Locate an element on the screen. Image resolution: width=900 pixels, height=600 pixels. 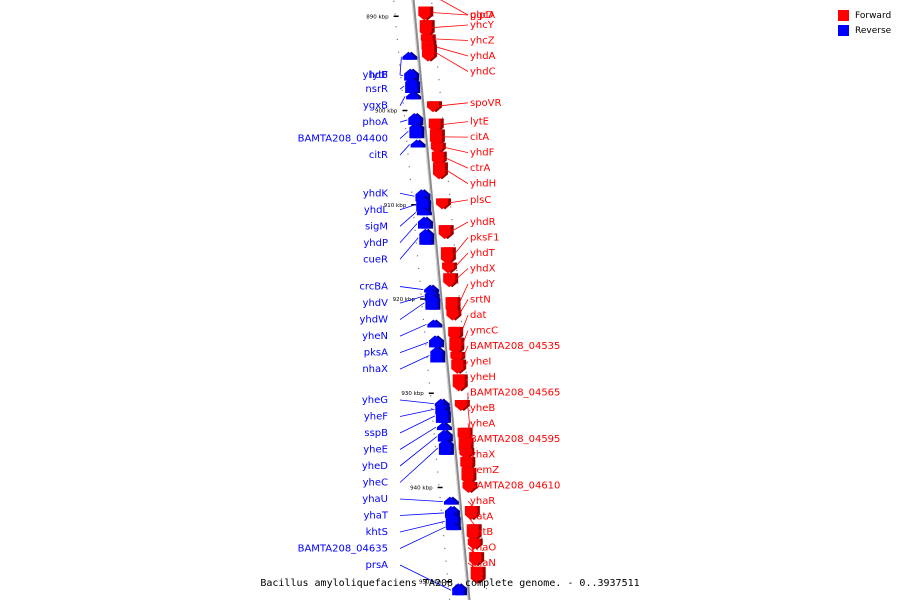
reverse-gene-label: prsA is located at coordinates (376, 565).